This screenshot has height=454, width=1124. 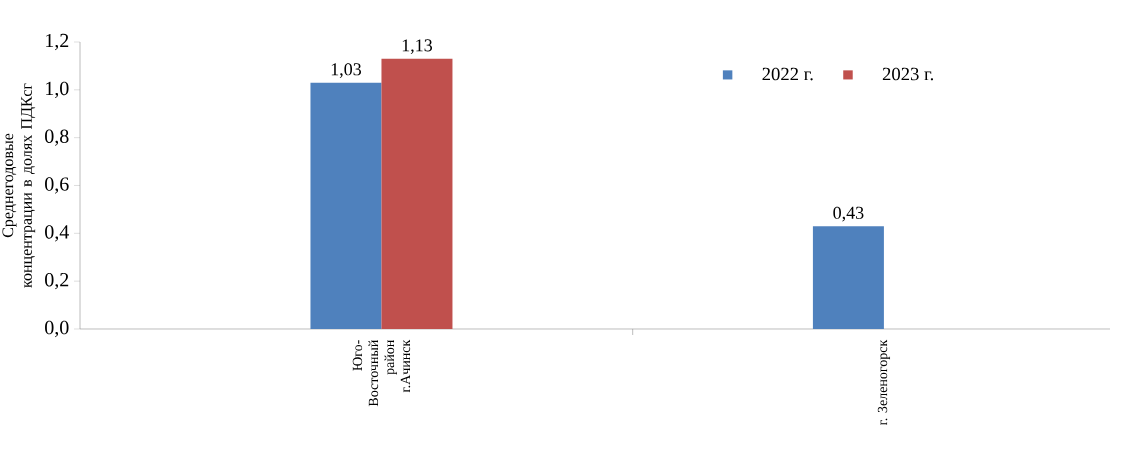 I want to click on y-tick-label: 0,6, so click(x=57, y=185).